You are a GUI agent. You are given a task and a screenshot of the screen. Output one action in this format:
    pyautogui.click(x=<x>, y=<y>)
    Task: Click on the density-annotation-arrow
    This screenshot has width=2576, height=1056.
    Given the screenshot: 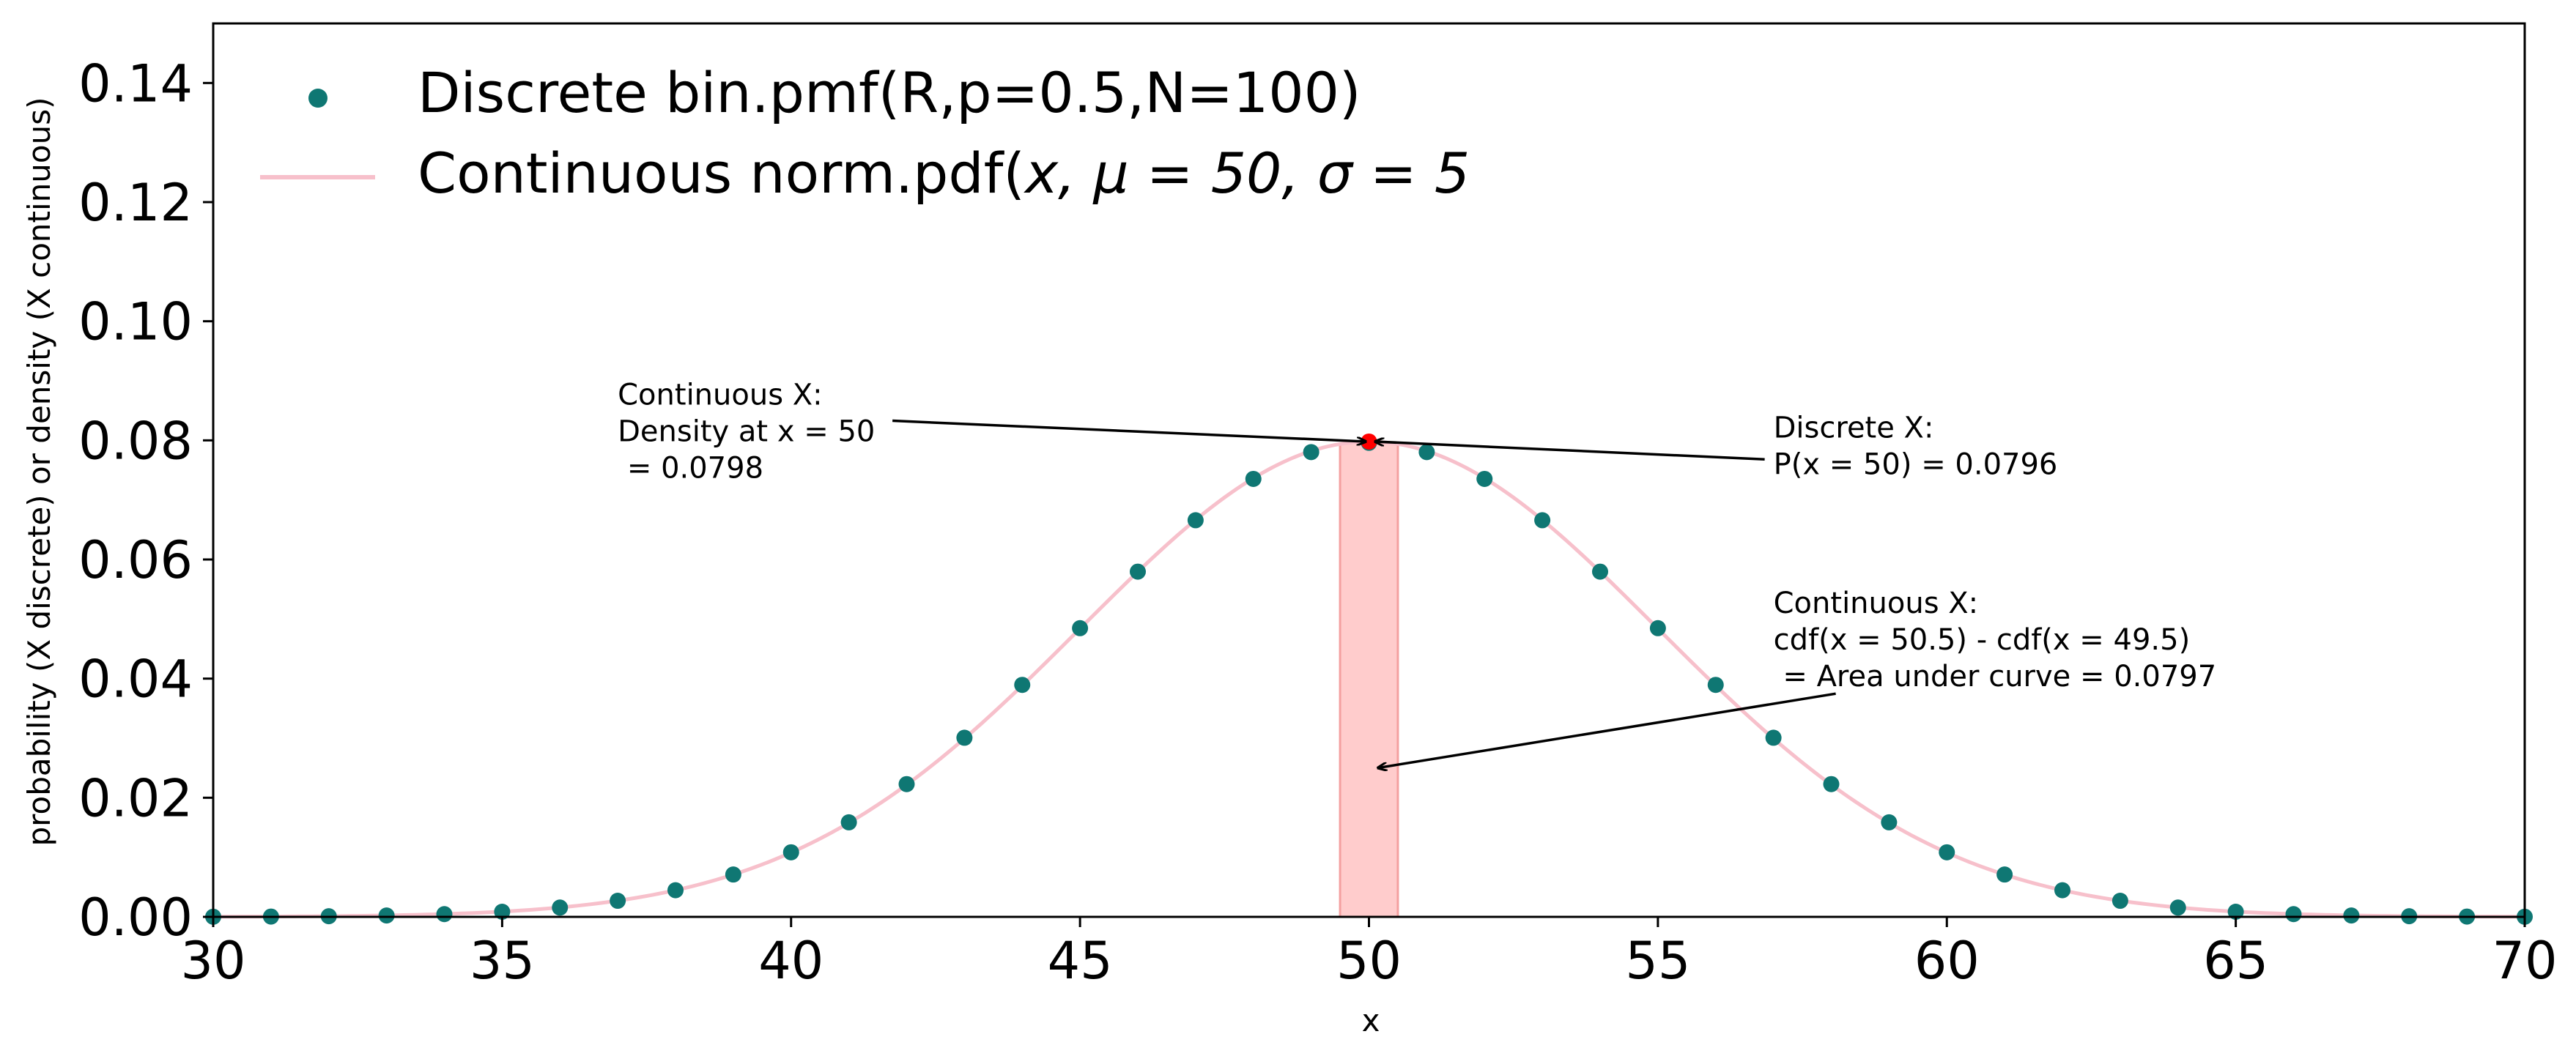 What is the action you would take?
    pyautogui.click(x=1129, y=430)
    